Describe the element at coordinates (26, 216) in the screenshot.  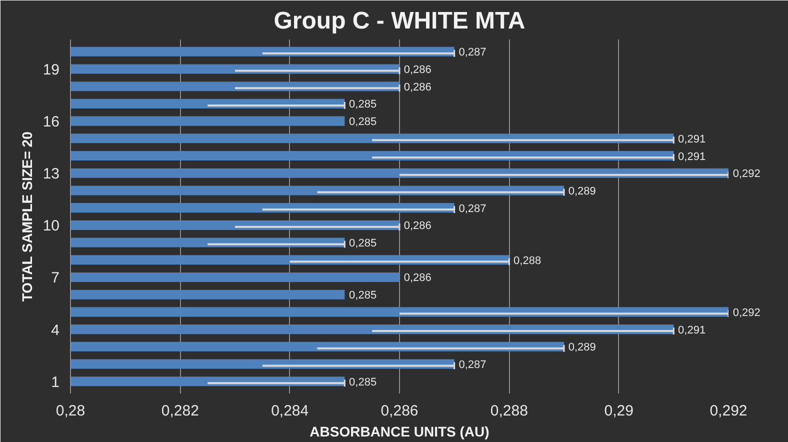
I see `y-axis-title: TOTAL SAMPLE SIZE= 20` at that location.